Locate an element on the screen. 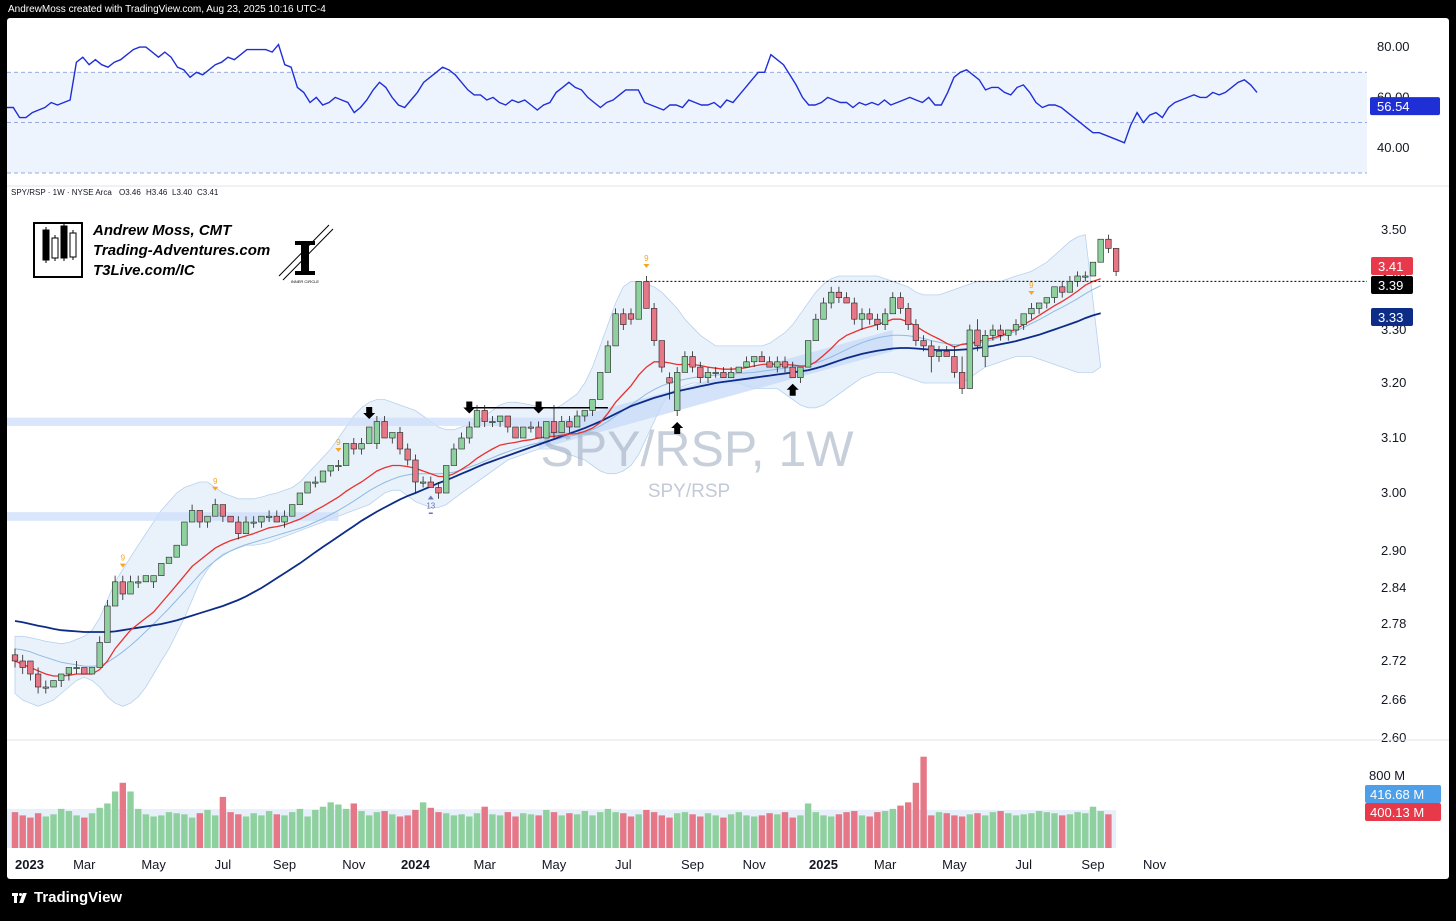 The height and width of the screenshot is (921, 1456). time-axis-label: Nov is located at coordinates (1155, 864).